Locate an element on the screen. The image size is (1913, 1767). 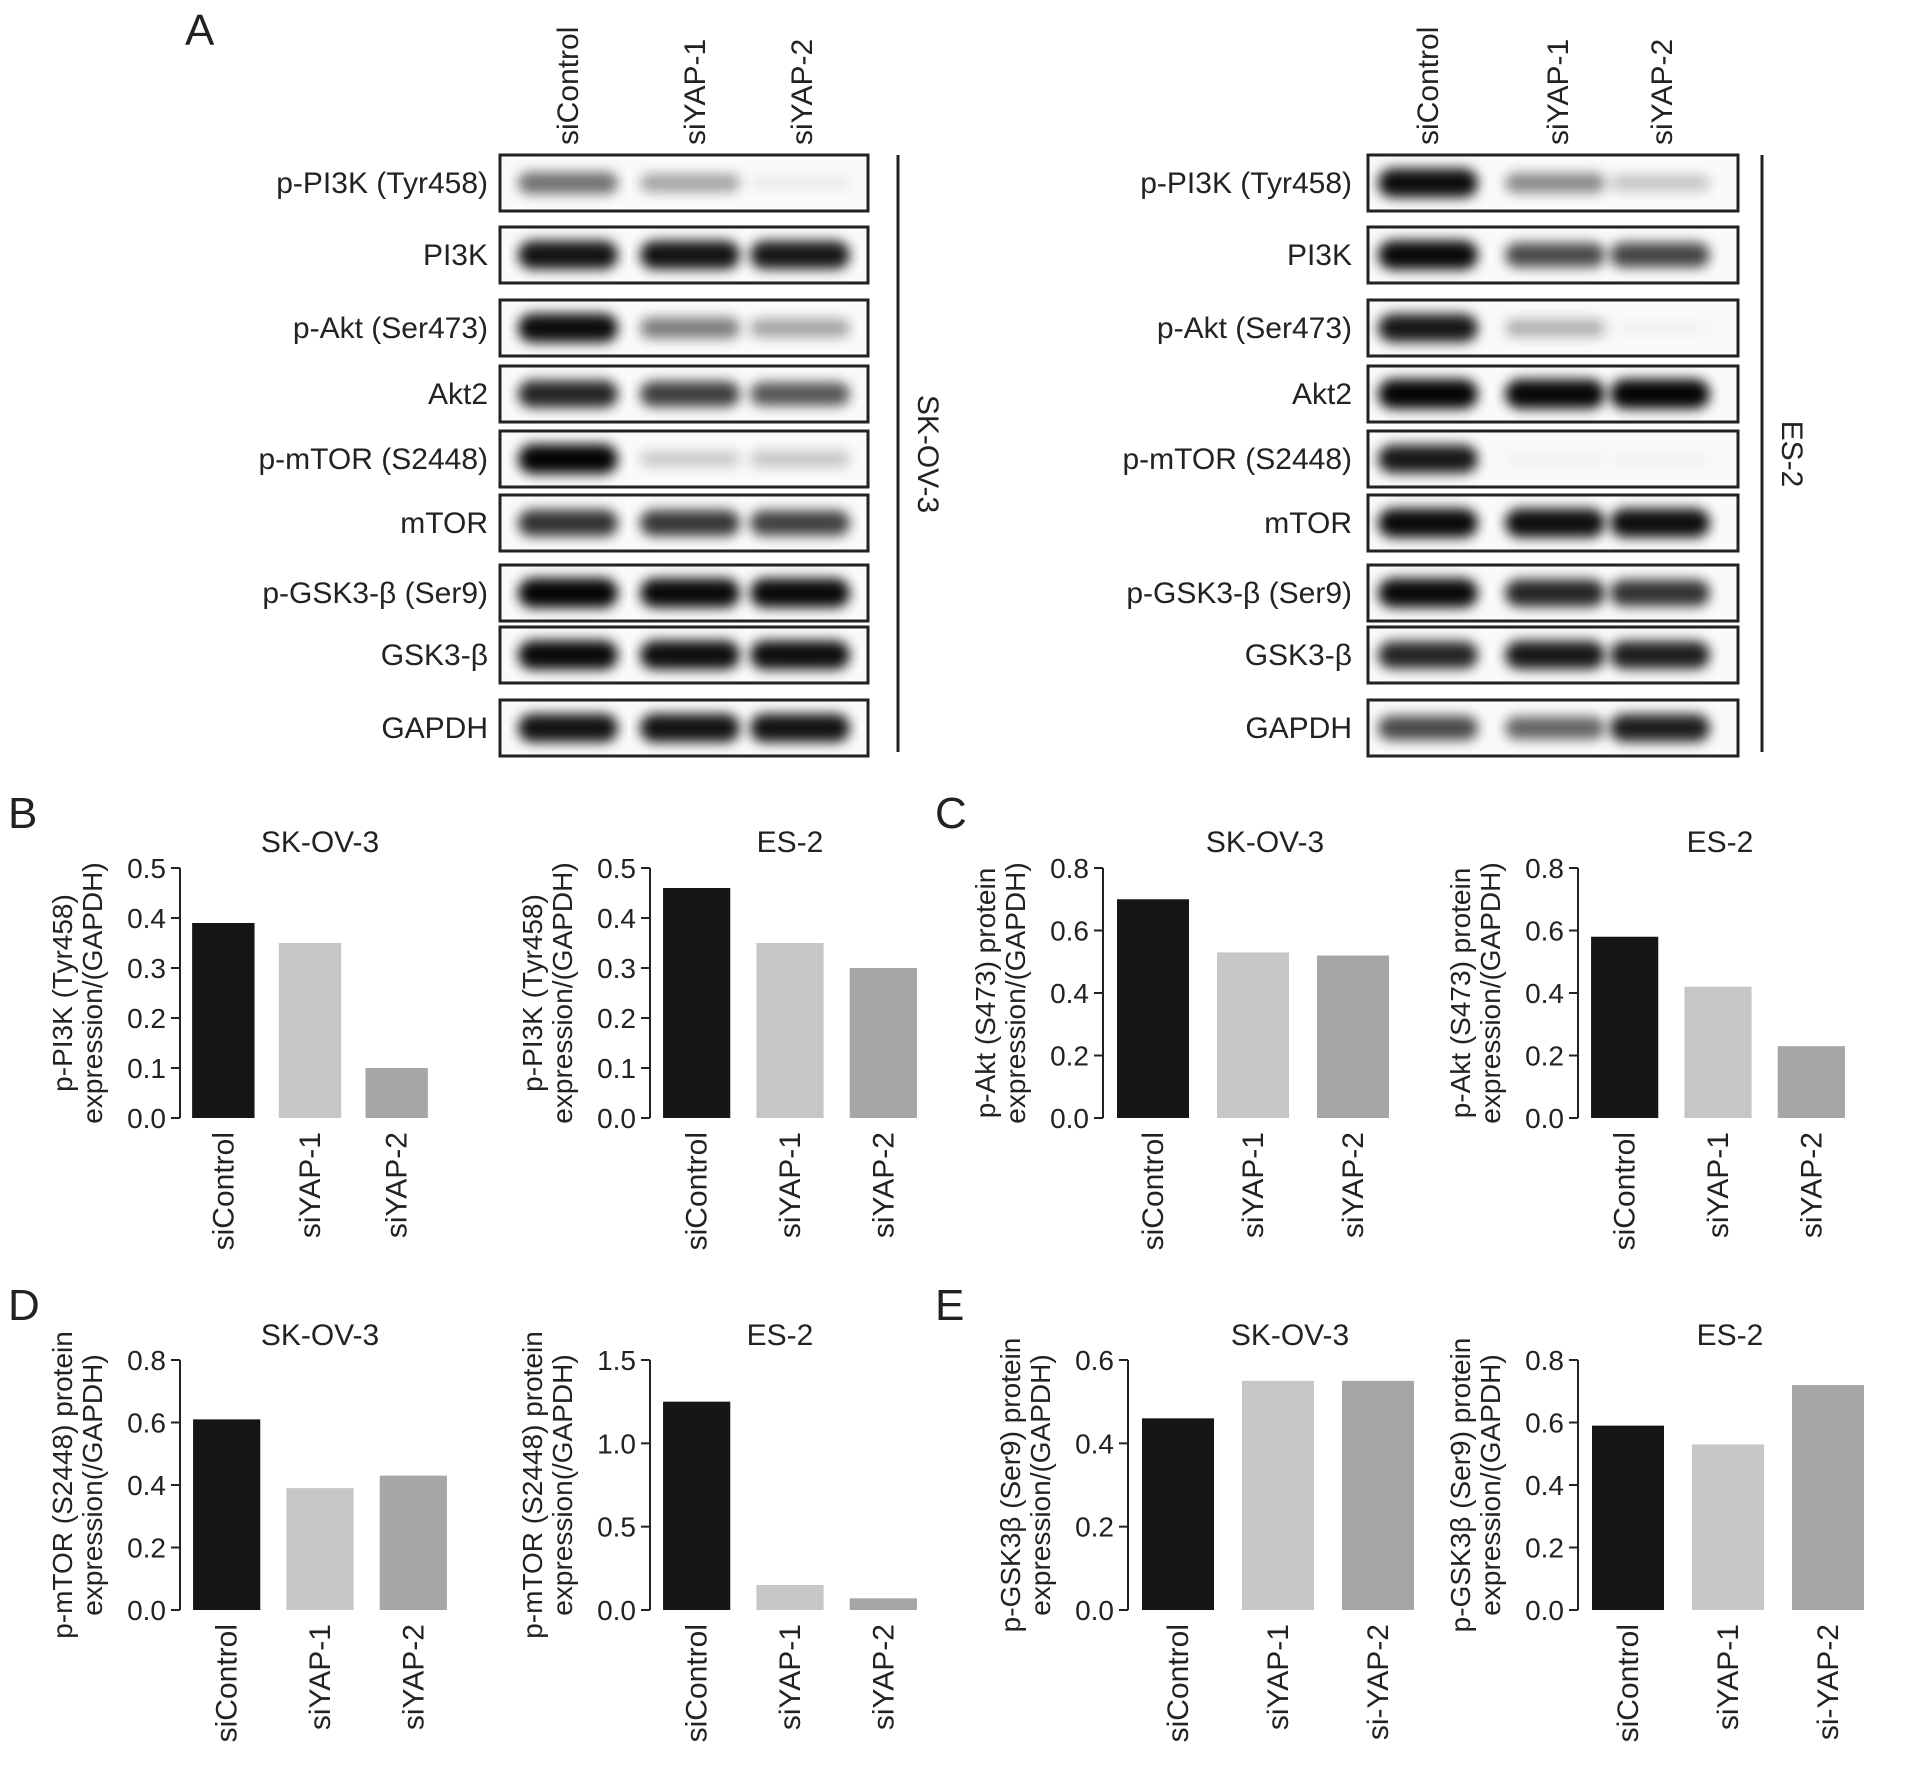
blot-row-label: GSK3-β is located at coordinates (1298, 655).